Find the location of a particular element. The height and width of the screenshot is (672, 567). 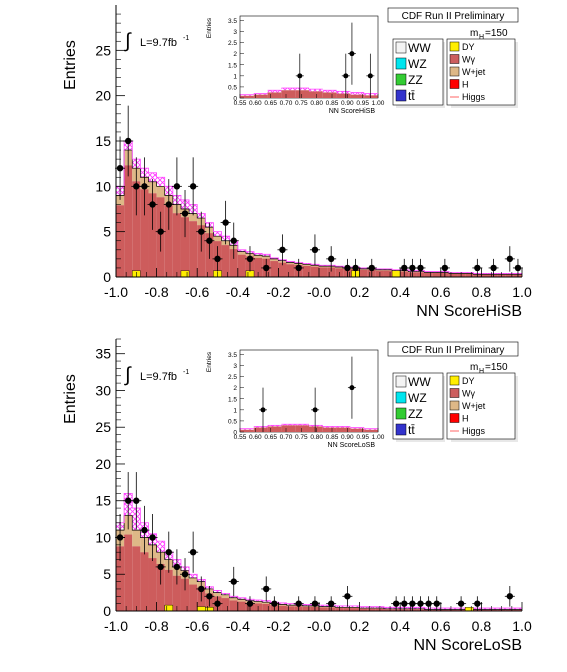

inset-x-tick-label: 0.90 is located at coordinates (347, 103).